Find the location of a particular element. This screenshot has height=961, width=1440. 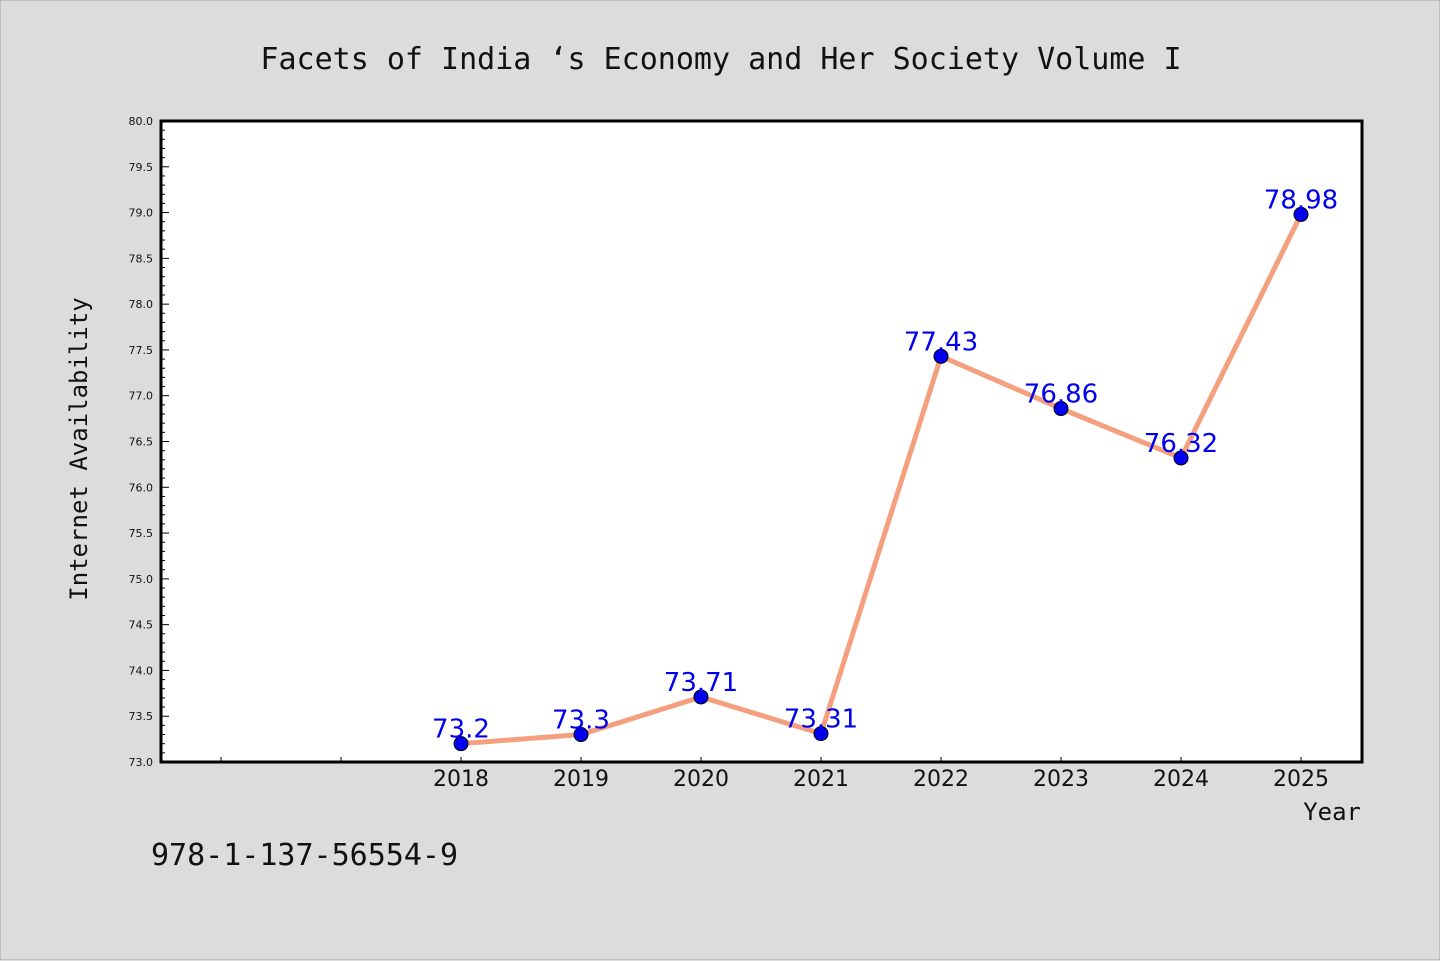

y-tick-label: 76.5 is located at coordinates (141, 442).